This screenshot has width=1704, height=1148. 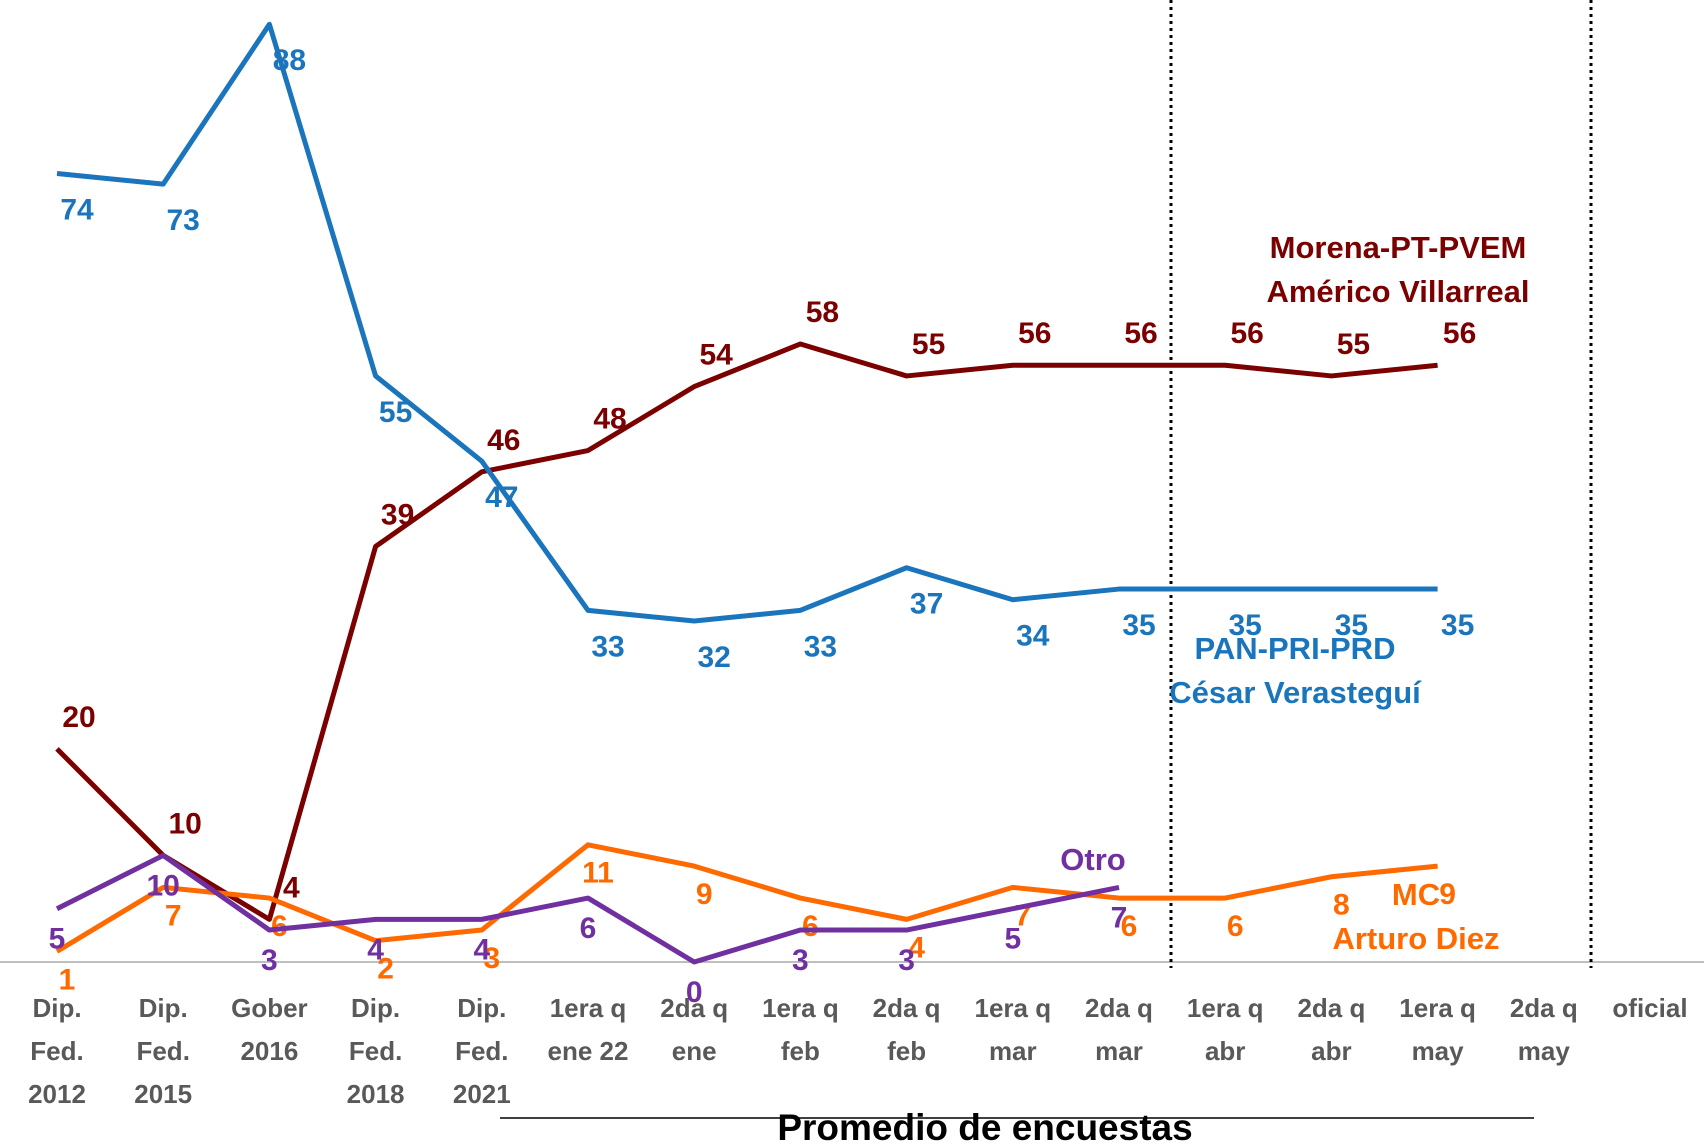 I want to click on data-label: 48, so click(x=609, y=418).